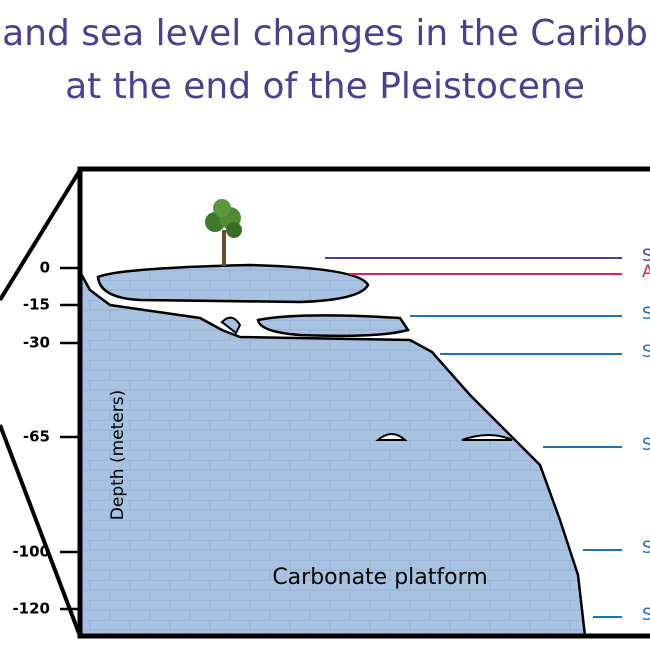 This screenshot has height=654, width=650. I want to click on tick-label: -120, so click(31, 609).